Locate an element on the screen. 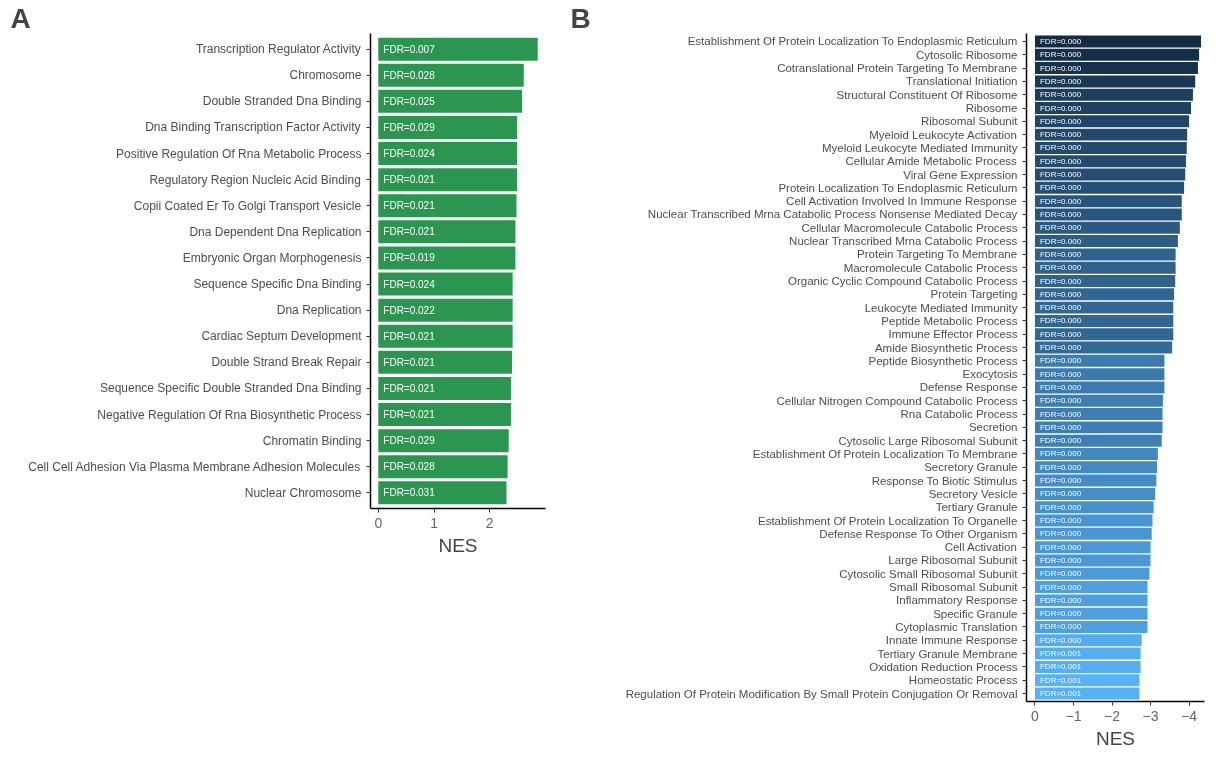  y-tick-label: Nuclear Transcribed Mrna Catabolic Process Nonsense Mediated Decay is located at coordinates (832, 214).